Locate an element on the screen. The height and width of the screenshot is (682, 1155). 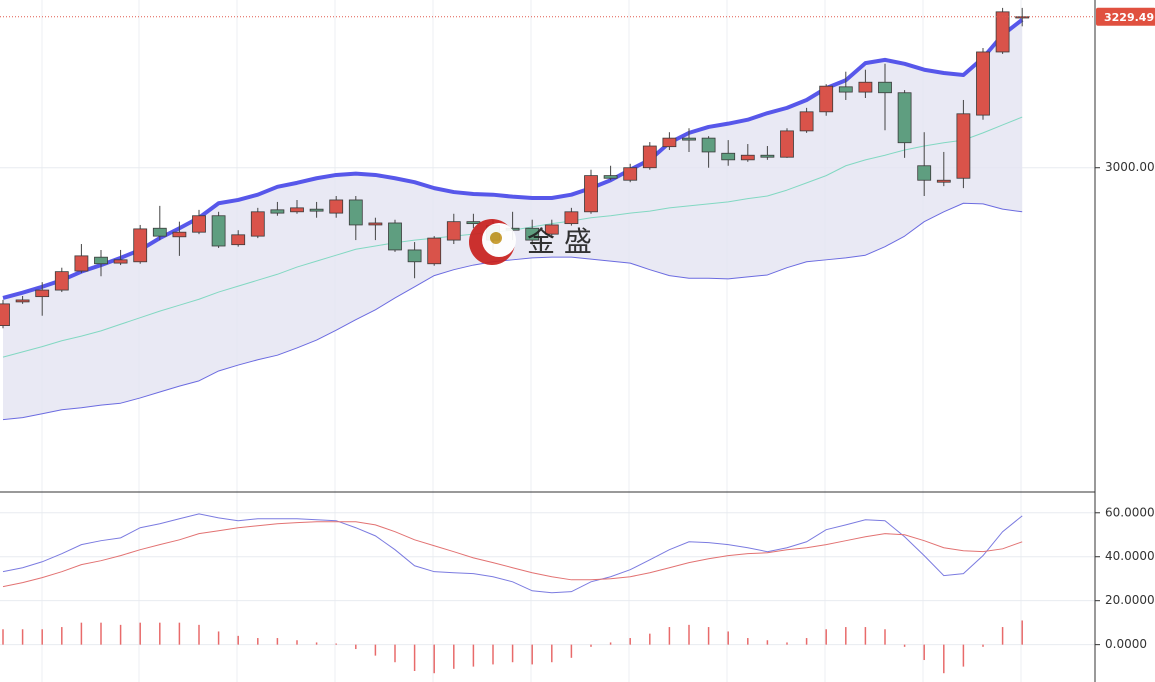
watermark: 金 盛 is located at coordinates (530, 242).